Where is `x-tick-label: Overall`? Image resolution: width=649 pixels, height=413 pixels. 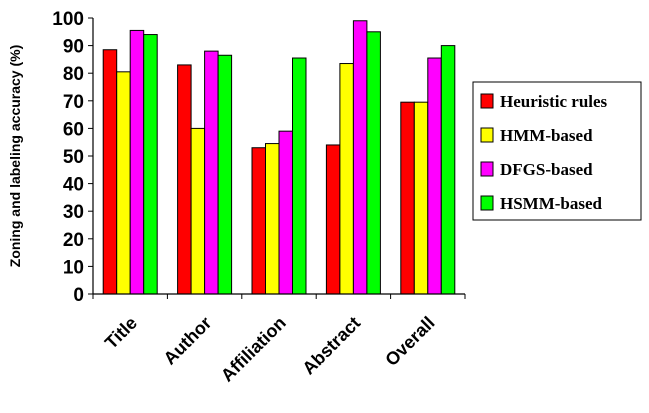 x-tick-label: Overall is located at coordinates (409, 341).